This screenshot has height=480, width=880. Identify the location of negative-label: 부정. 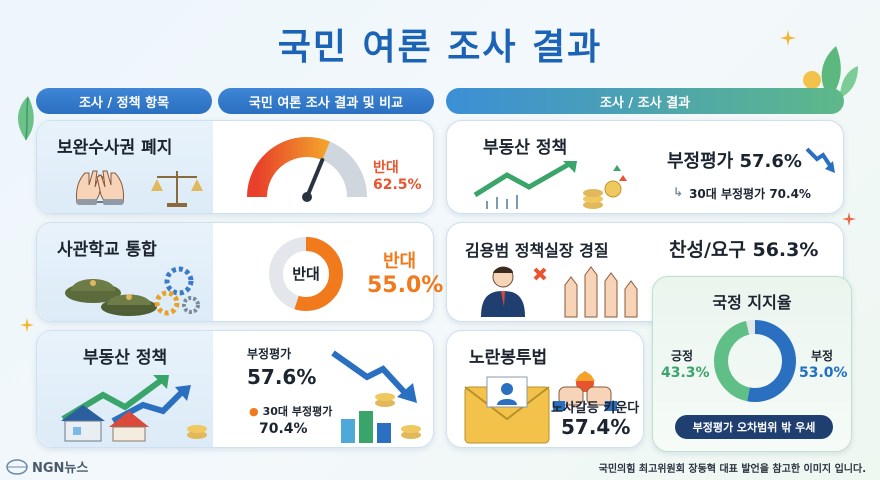
(822, 356).